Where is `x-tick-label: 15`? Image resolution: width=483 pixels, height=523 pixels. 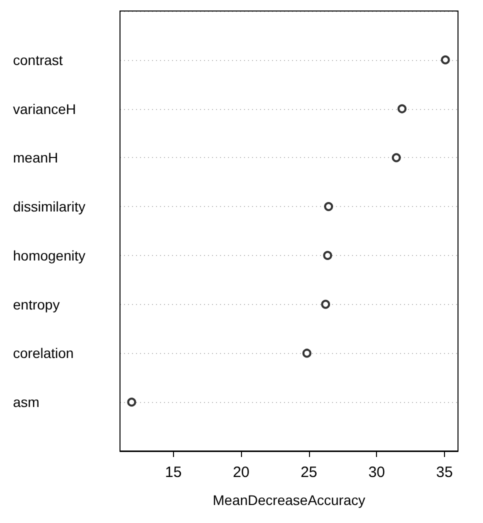
x-tick-label: 15 is located at coordinates (173, 472).